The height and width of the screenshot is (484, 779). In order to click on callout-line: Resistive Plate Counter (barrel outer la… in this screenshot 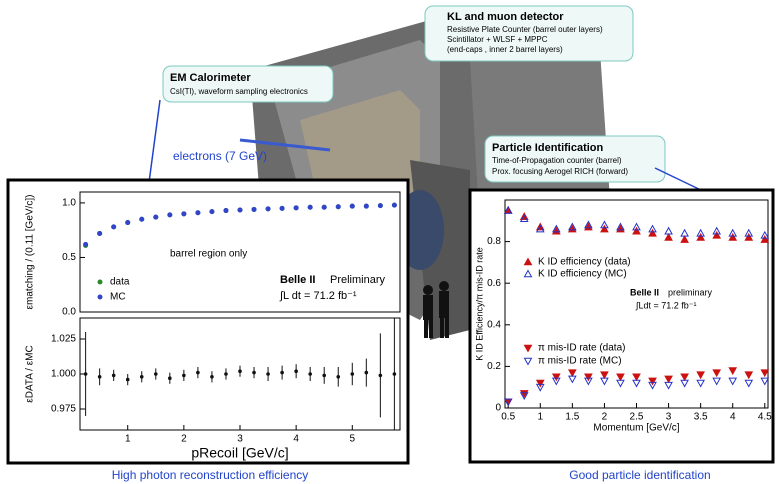, I will do `click(525, 29)`.